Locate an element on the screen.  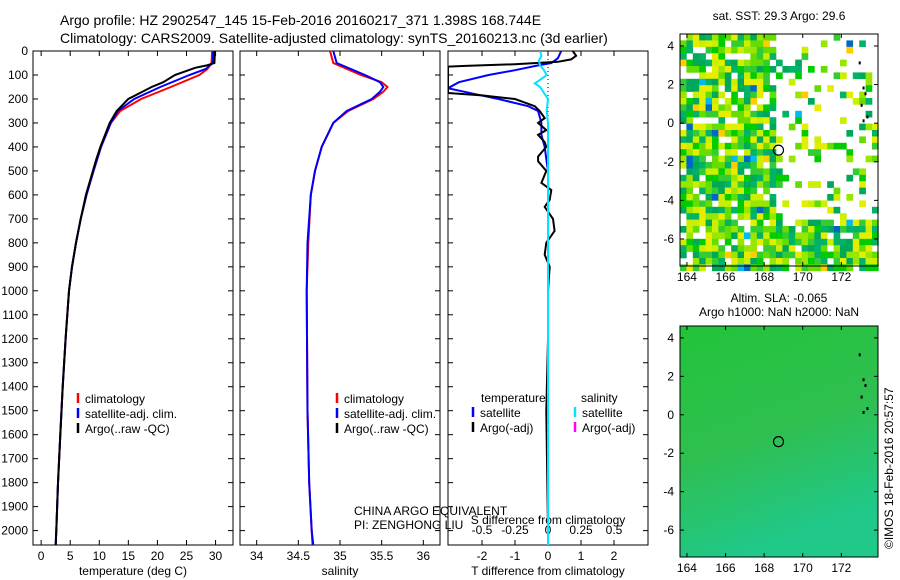
credit-line-2: PI: ZENGHONG LIU is located at coordinates (408, 525).